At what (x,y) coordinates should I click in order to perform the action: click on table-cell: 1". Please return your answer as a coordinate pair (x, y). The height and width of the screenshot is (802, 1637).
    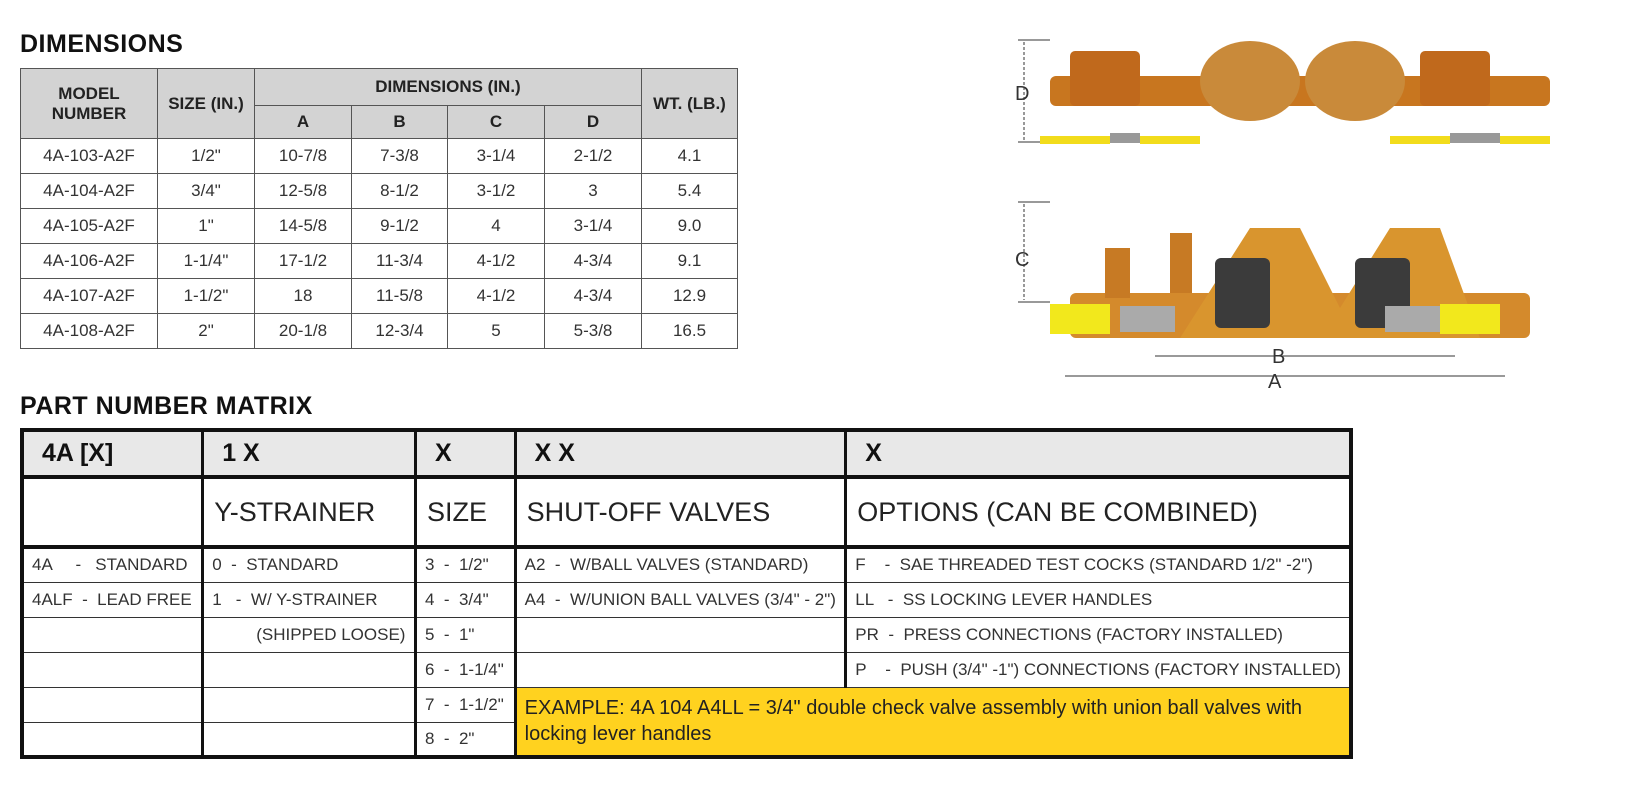
    Looking at the image, I should click on (206, 226).